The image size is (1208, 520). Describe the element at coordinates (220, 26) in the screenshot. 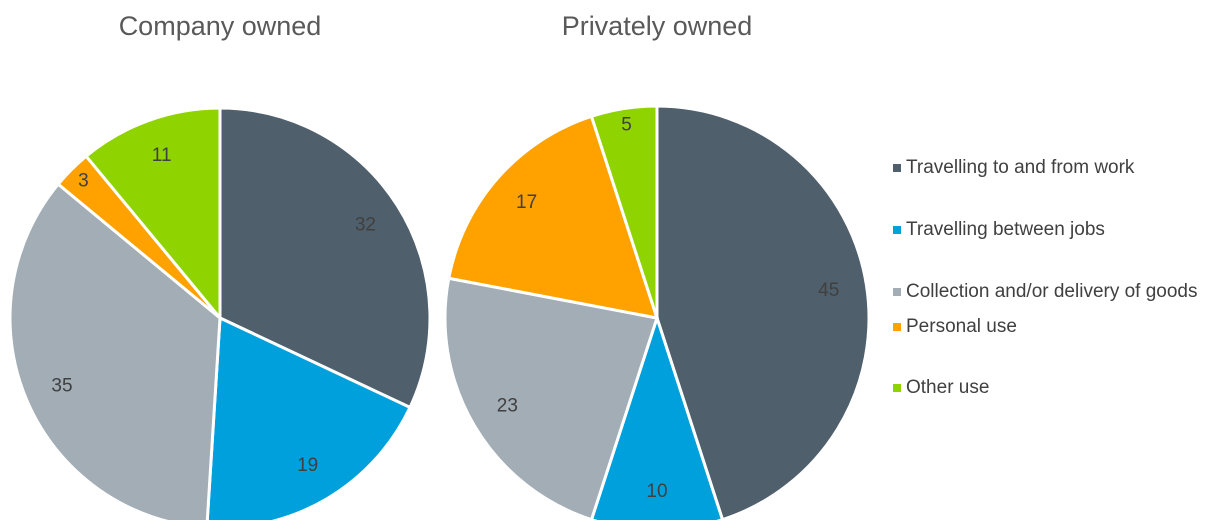

I see `chart-title: Company owned` at that location.